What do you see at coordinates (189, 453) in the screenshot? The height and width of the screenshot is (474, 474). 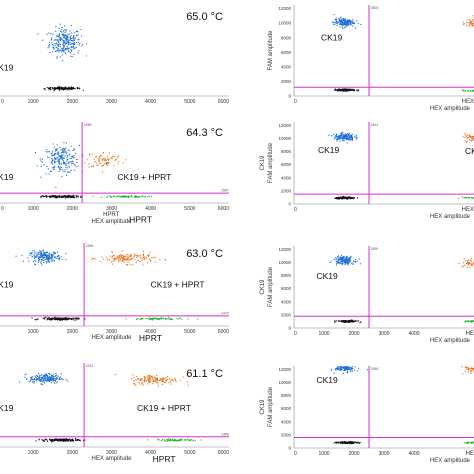 I see `x-tick-label: 5000` at bounding box center [189, 453].